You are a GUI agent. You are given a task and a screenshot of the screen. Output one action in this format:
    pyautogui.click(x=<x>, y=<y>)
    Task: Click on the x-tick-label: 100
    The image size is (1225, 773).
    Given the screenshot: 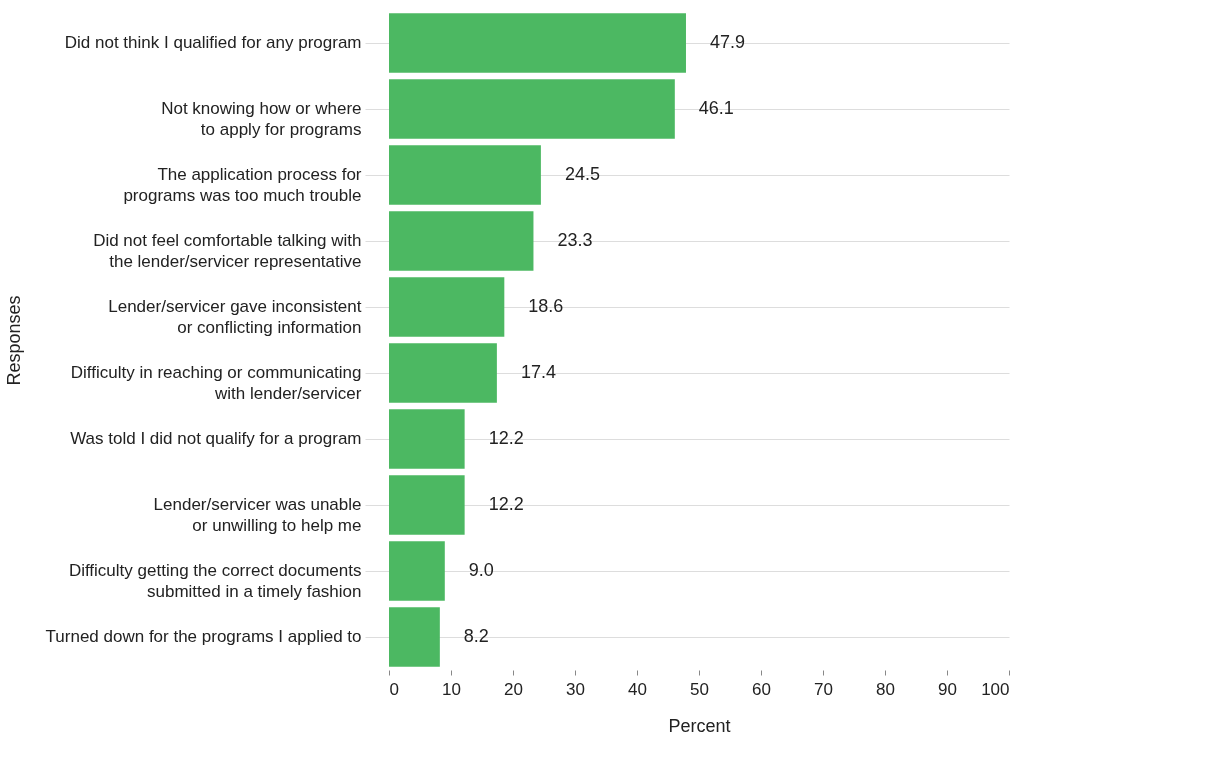 What is the action you would take?
    pyautogui.click(x=995, y=689)
    